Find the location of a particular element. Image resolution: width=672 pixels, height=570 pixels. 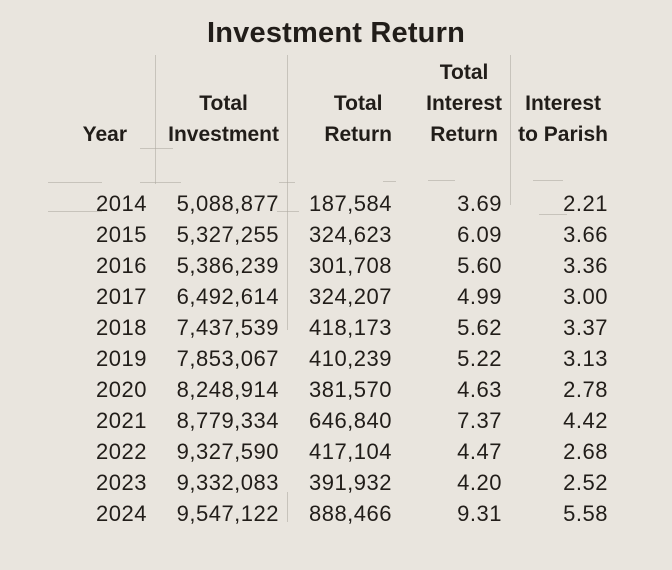

table-row: 2018 7,437,539 418,173 5.62 3.37 is located at coordinates (331, 327).